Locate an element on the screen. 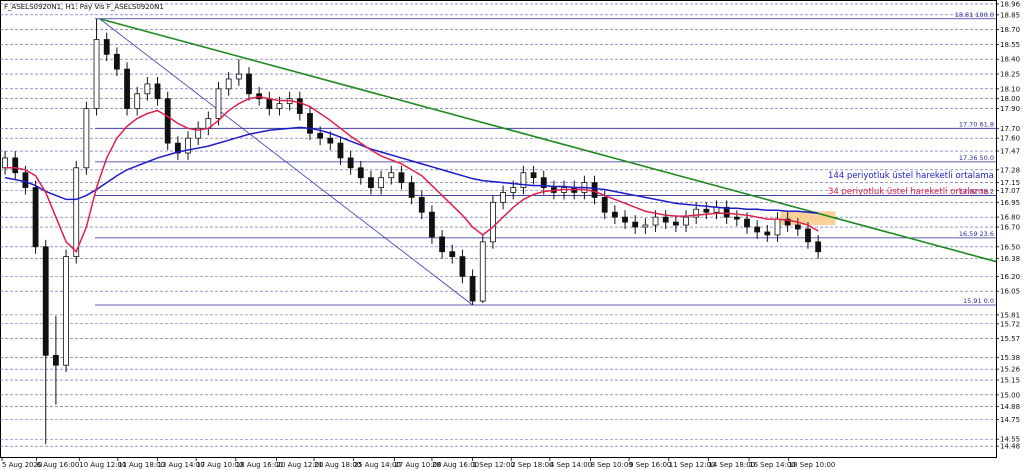 The height and width of the screenshot is (470, 1024). moving-average is located at coordinates (411, 170).